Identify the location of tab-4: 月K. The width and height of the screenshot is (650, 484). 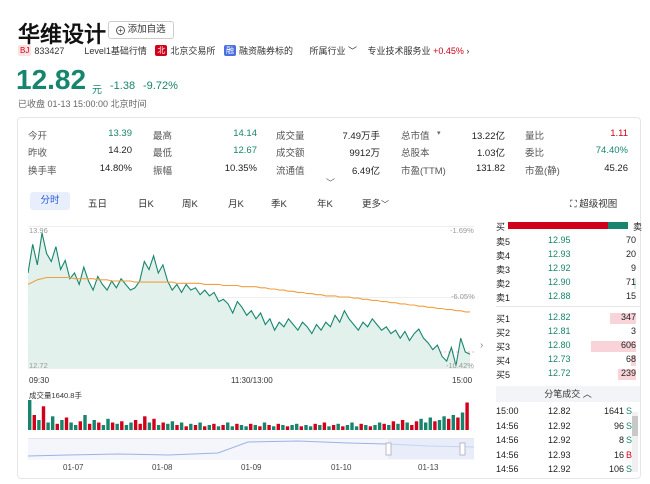
(236, 203).